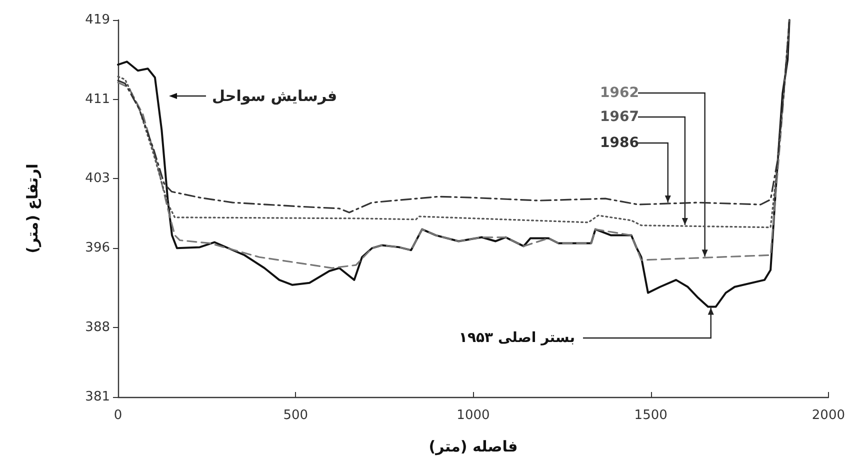  Describe the element at coordinates (473, 447) in the screenshot. I see `x-axis-title: فاصله (متر)` at that location.